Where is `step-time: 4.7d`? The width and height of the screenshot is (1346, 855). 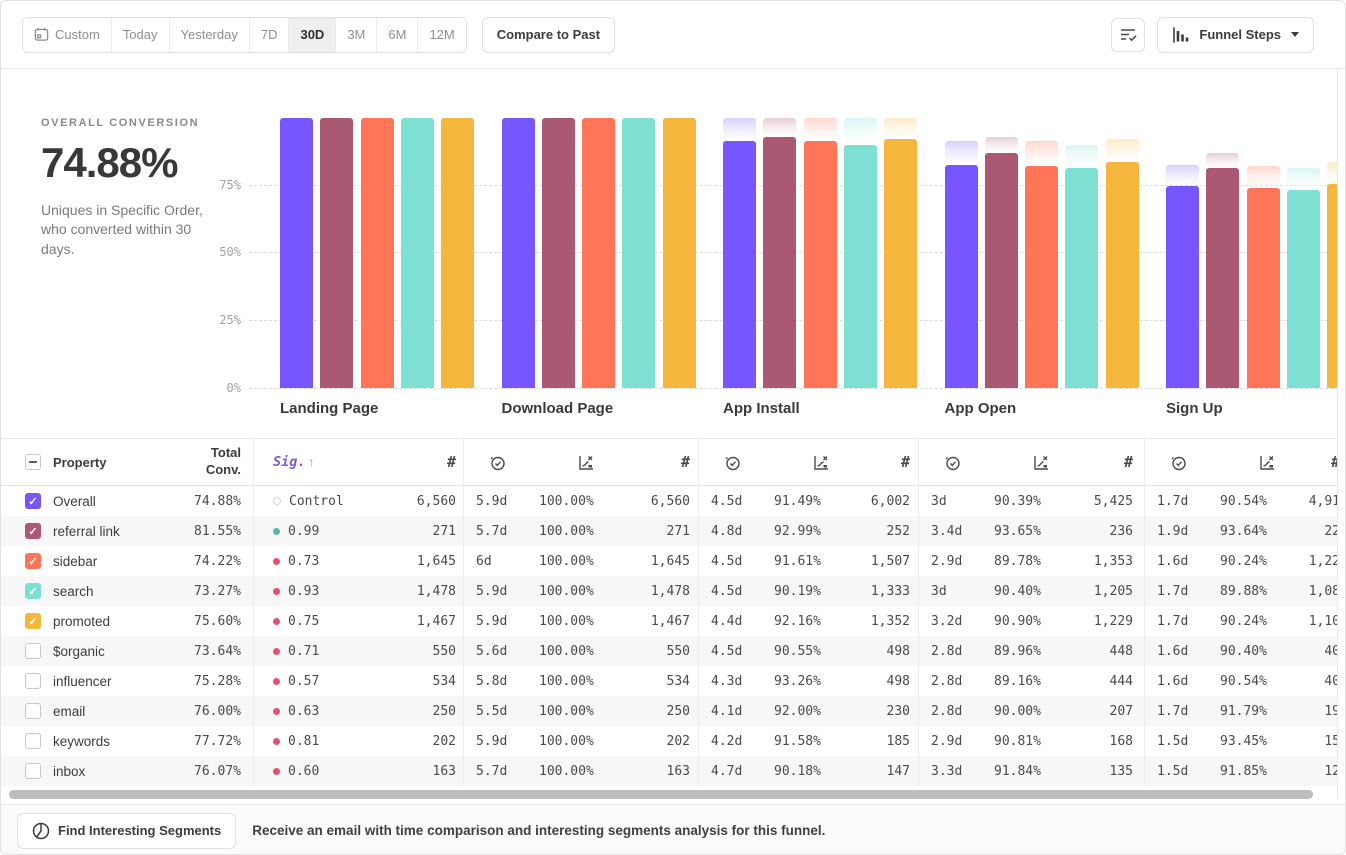 step-time: 4.7d is located at coordinates (727, 771).